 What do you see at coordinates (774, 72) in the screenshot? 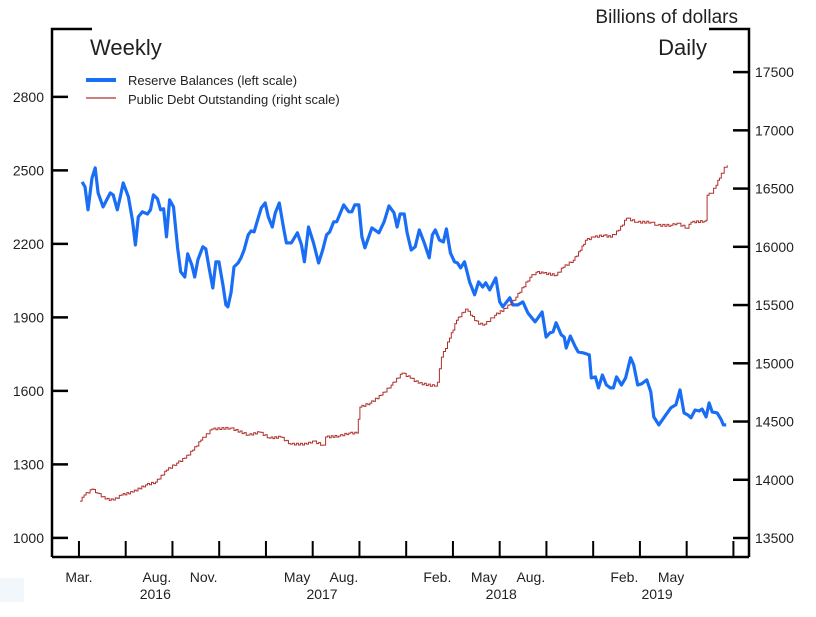
I see `right-axis-tick-label: 17500` at bounding box center [774, 72].